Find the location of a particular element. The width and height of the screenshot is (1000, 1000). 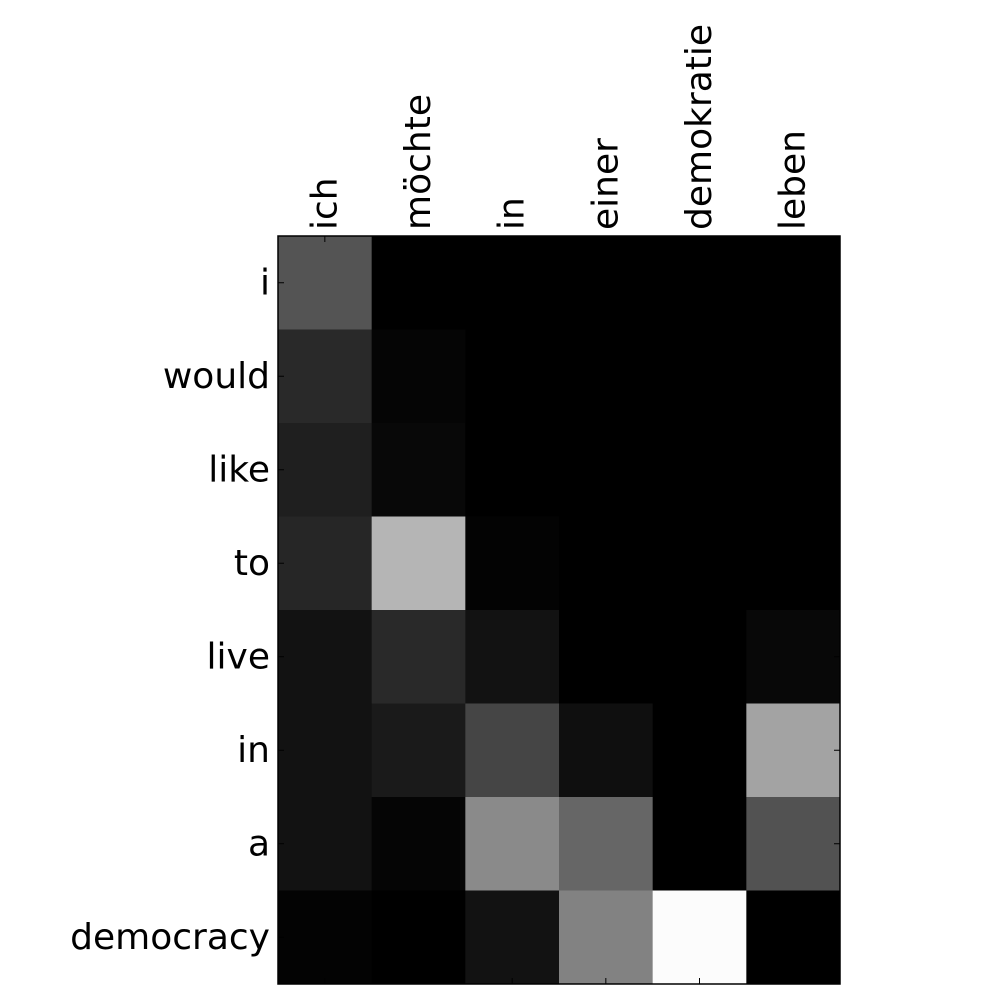

y-tick-labels: i would like to live in a democracy is located at coordinates (170, 610).